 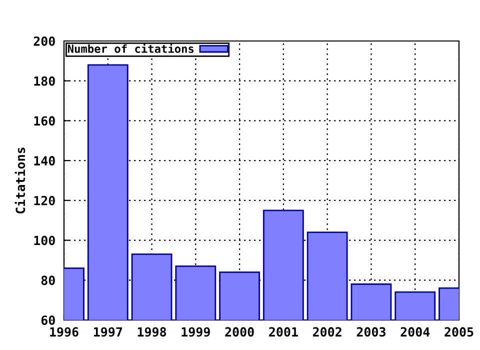 I want to click on y-tick-label: 100, so click(x=44, y=241).